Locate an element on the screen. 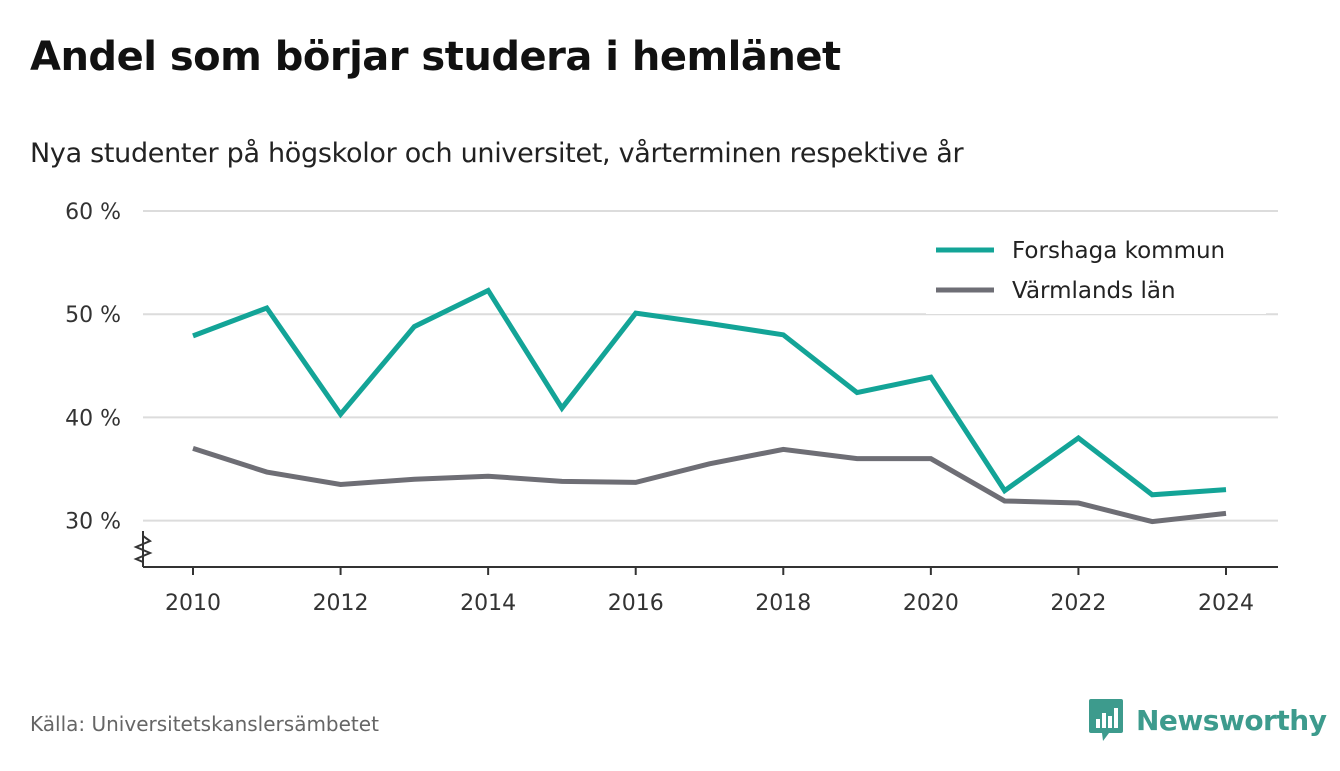 This screenshot has width=1340, height=771. x-tick-label: 2016 is located at coordinates (636, 603).